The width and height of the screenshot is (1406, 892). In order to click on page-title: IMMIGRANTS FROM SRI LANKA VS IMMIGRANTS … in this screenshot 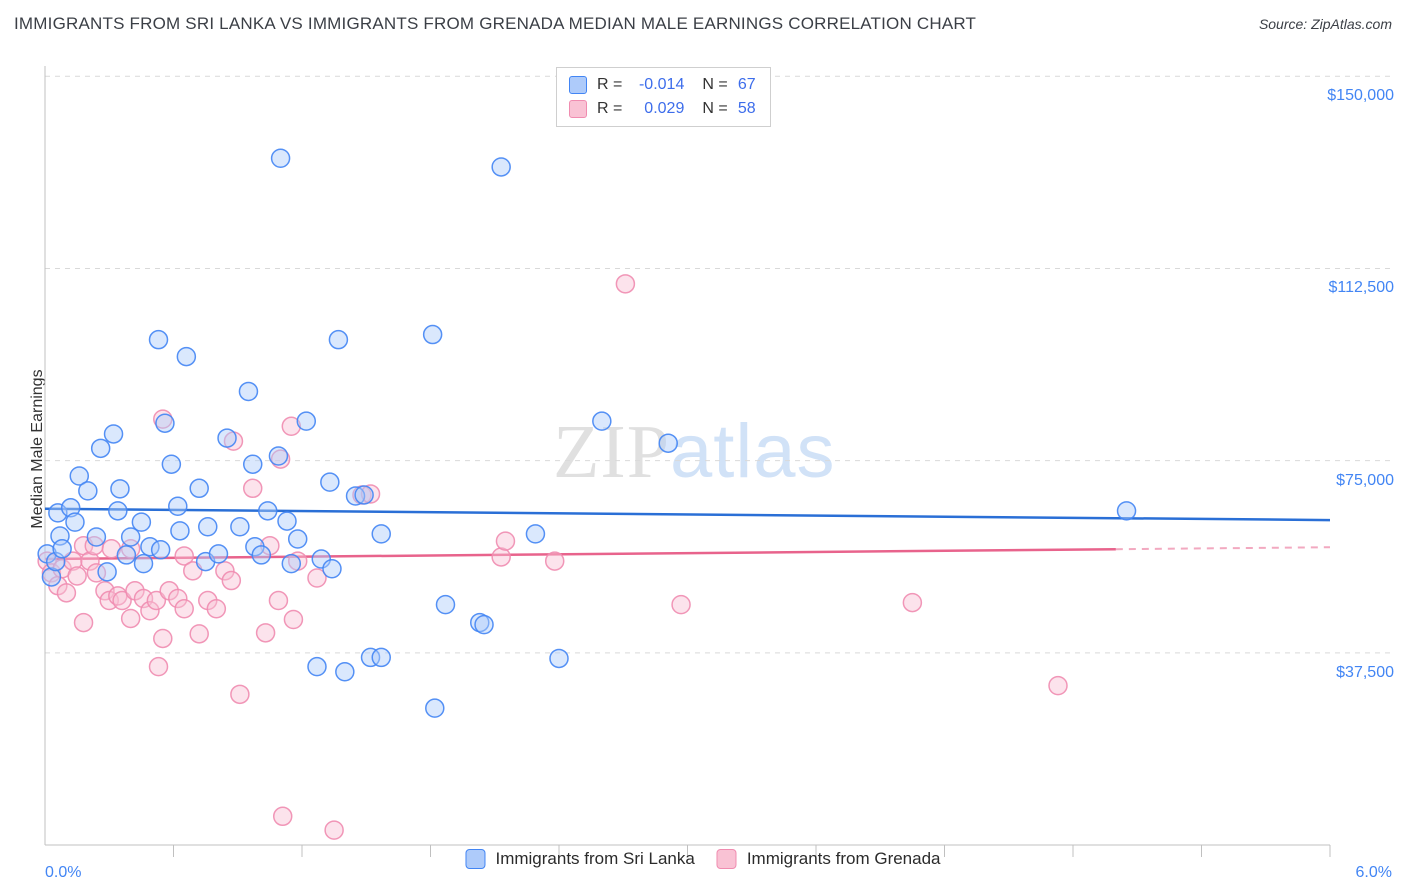, I will do `click(495, 23)`.